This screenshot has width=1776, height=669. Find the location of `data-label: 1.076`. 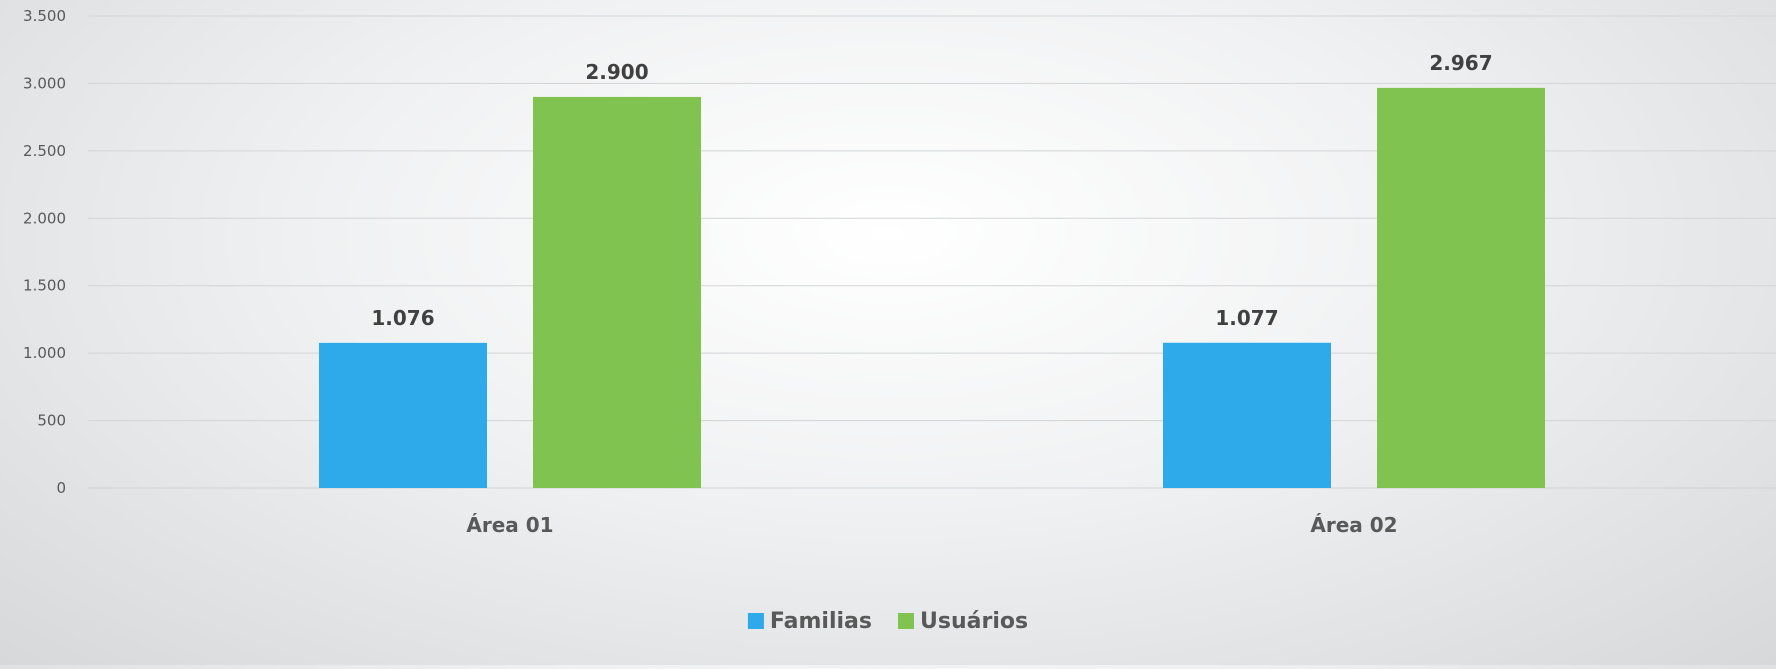

data-label: 1.076 is located at coordinates (402, 318).